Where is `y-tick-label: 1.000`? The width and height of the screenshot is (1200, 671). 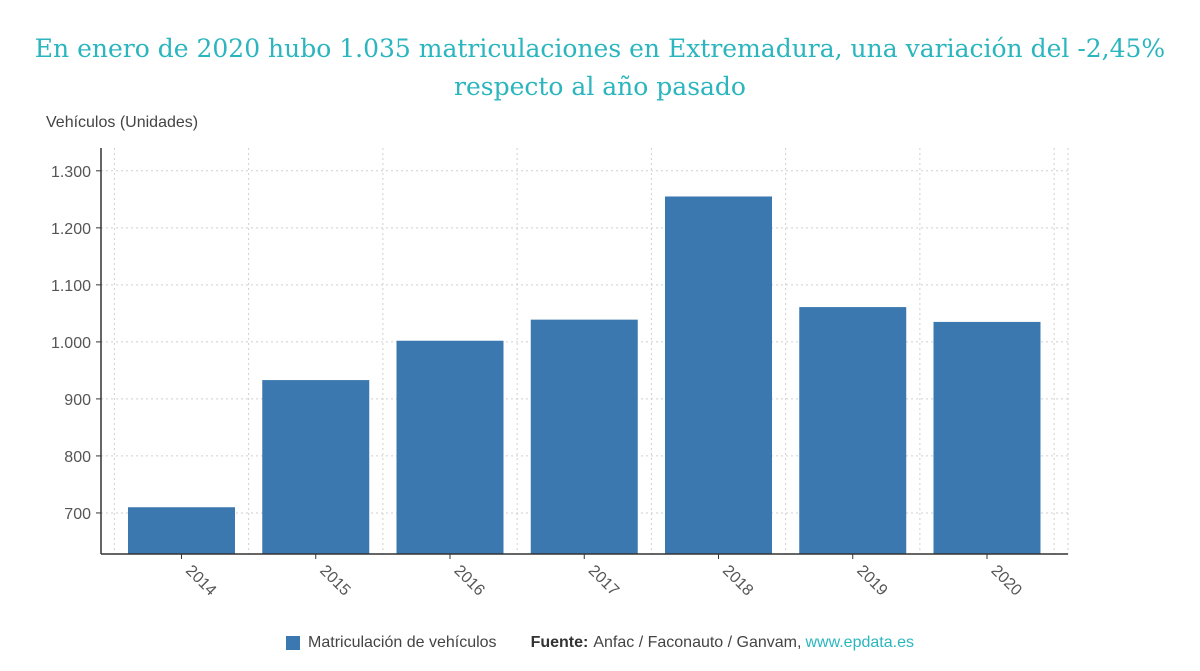 y-tick-label: 1.000 is located at coordinates (71, 343).